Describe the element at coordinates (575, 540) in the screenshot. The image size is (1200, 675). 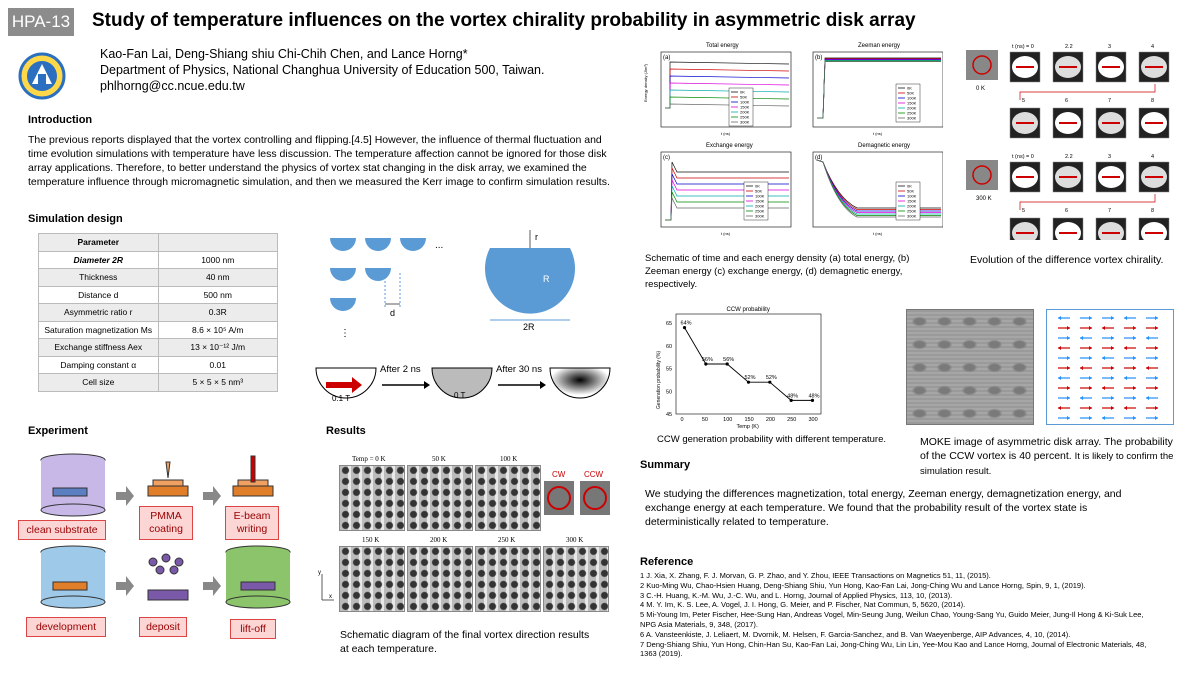
I see `temp-label-300k: 300 K` at that location.